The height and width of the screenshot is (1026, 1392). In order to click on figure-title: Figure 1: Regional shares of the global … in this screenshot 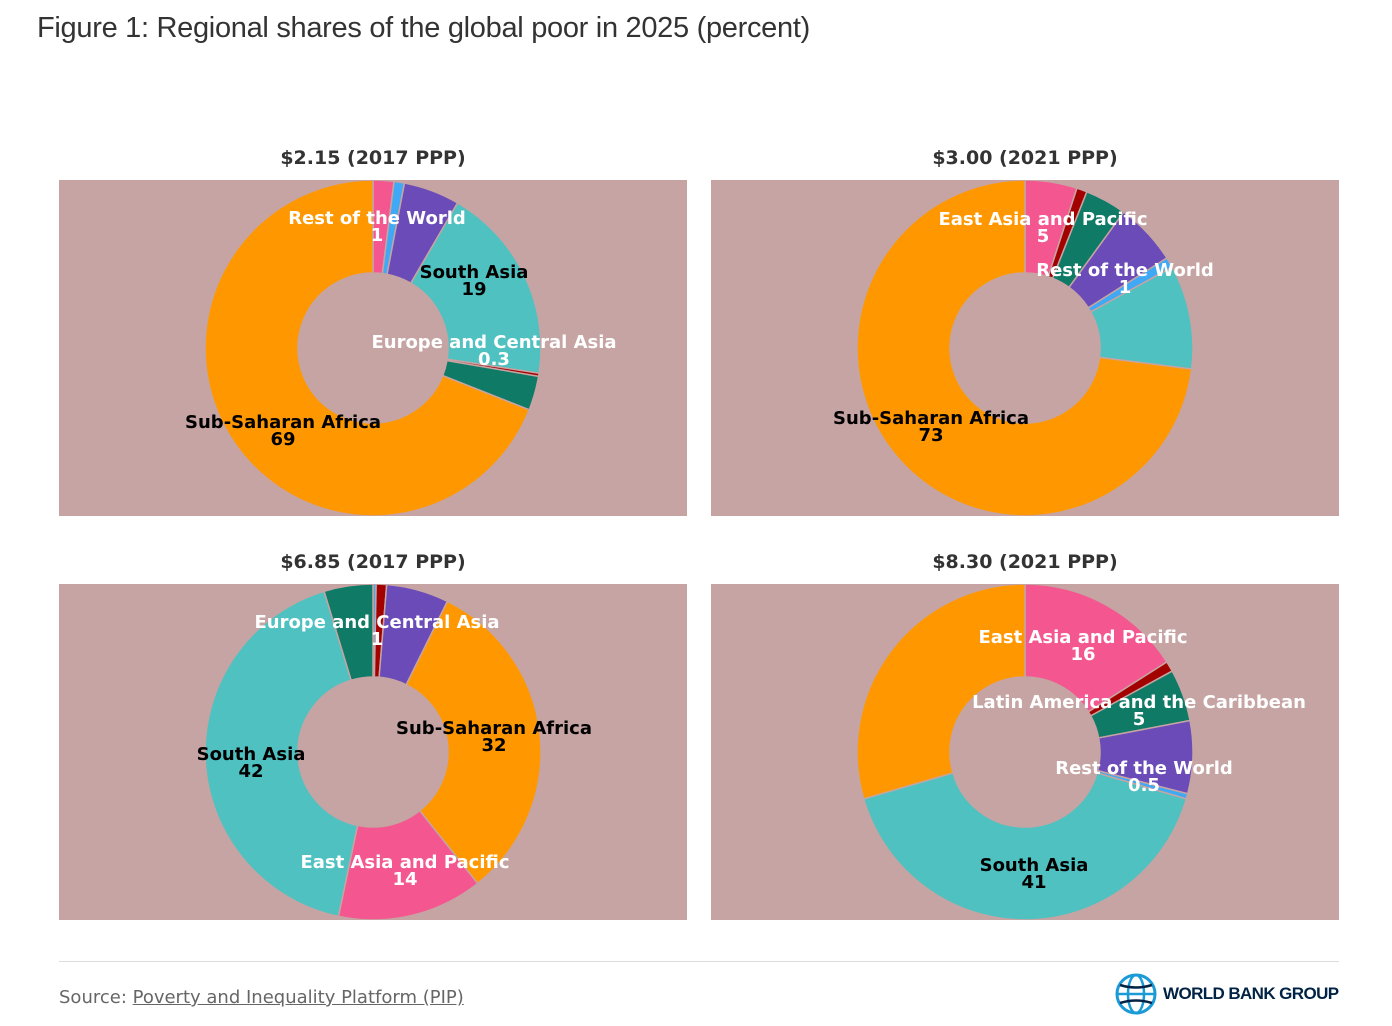, I will do `click(423, 28)`.